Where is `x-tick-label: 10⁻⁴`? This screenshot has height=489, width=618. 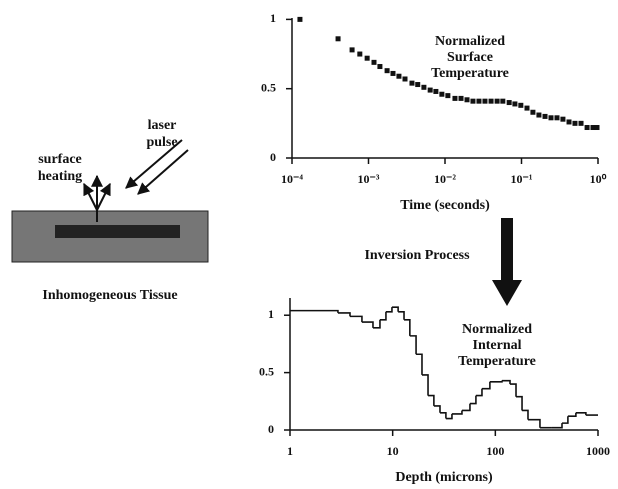 x-tick-label: 10⁻⁴ is located at coordinates (292, 179).